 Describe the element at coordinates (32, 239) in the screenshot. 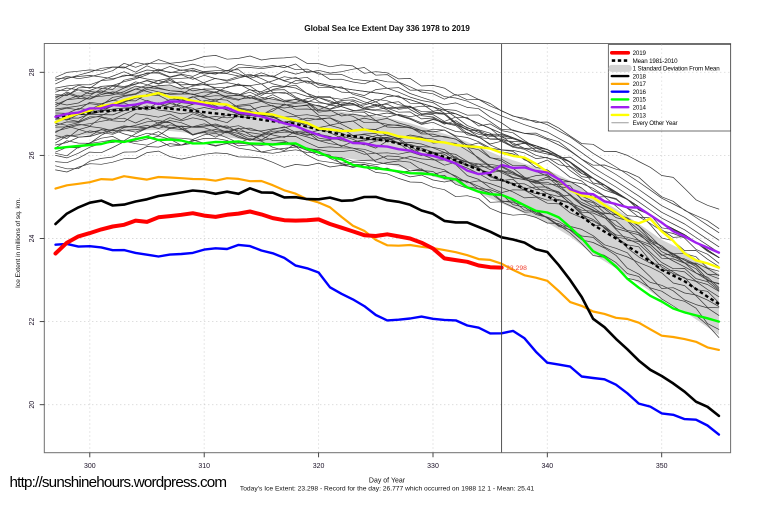

I see `svg-text: 24` at that location.